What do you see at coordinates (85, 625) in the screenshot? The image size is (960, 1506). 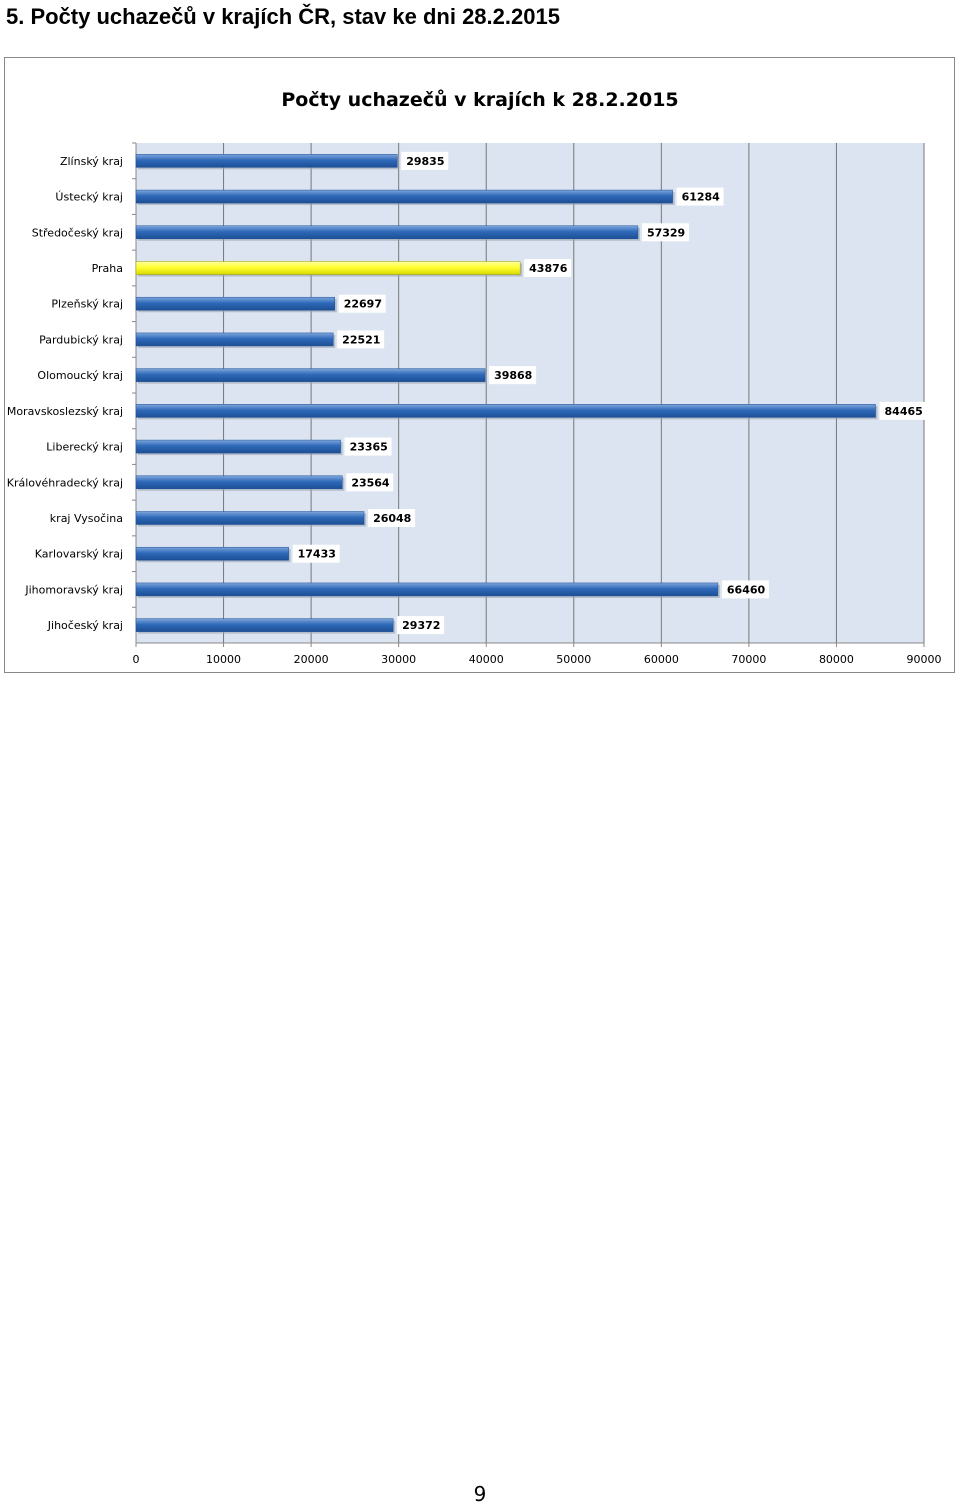 I see `category-label: Jihočeský kraj` at bounding box center [85, 625].